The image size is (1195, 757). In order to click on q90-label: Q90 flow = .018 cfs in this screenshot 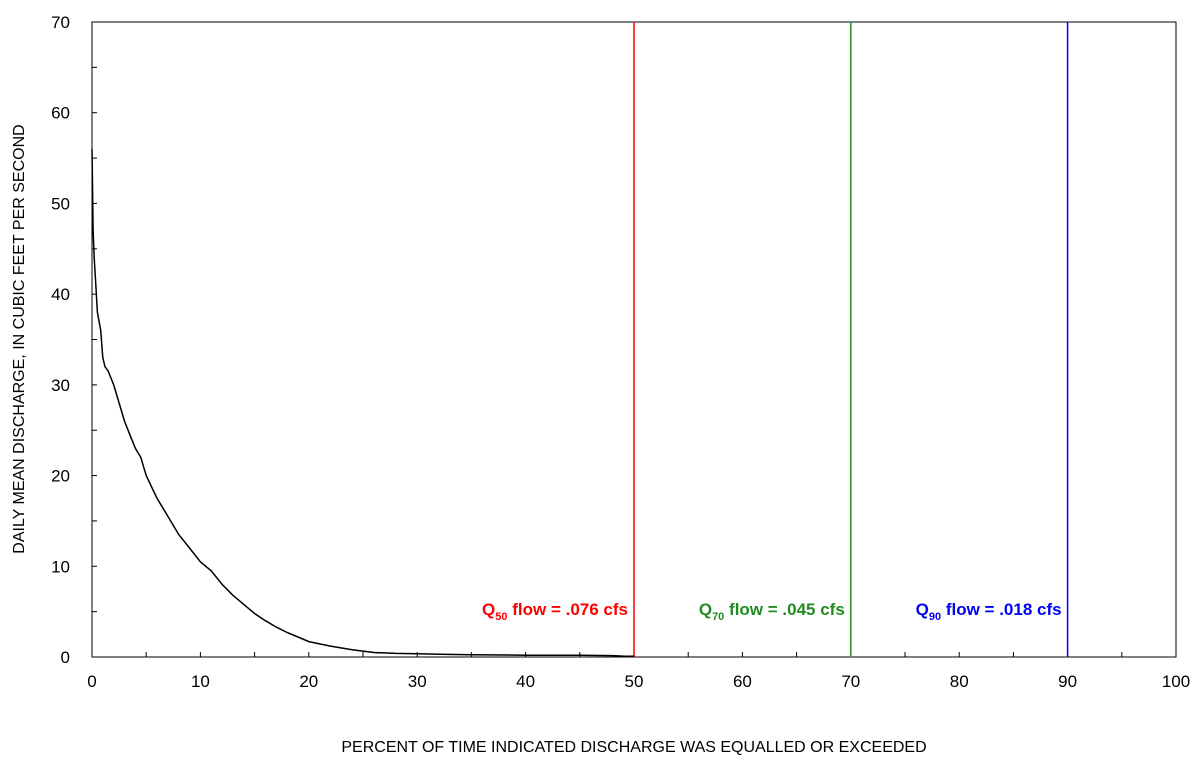, I will do `click(989, 611)`.